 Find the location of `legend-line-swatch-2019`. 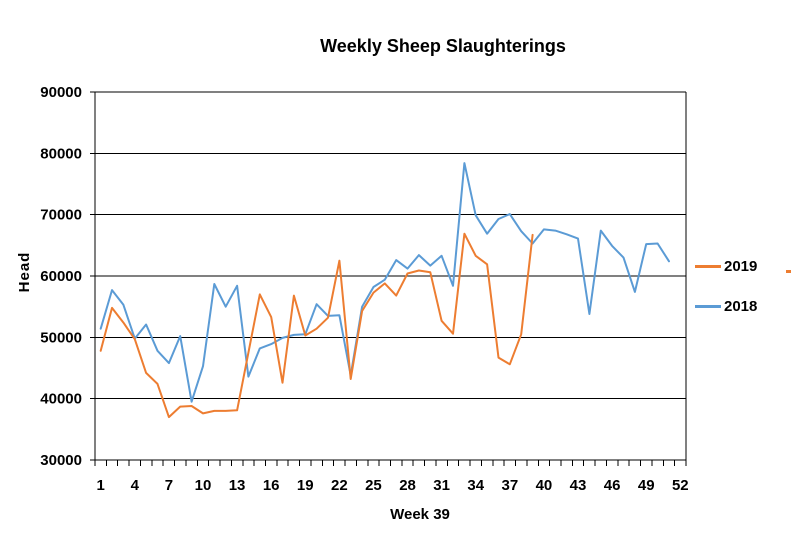

legend-line-swatch-2019 is located at coordinates (708, 266).